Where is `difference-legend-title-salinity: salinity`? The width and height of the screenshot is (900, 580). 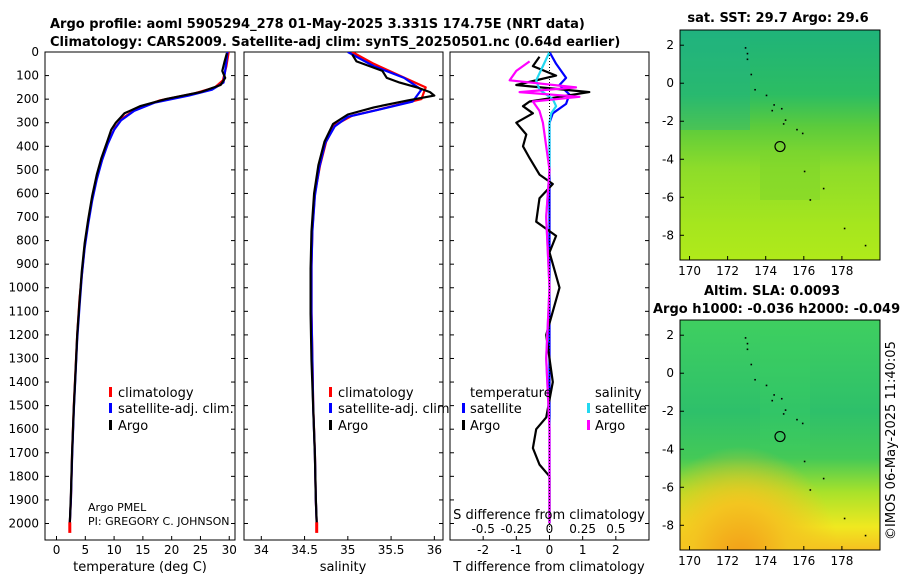
difference-legend-title-salinity: salinity is located at coordinates (618, 393).